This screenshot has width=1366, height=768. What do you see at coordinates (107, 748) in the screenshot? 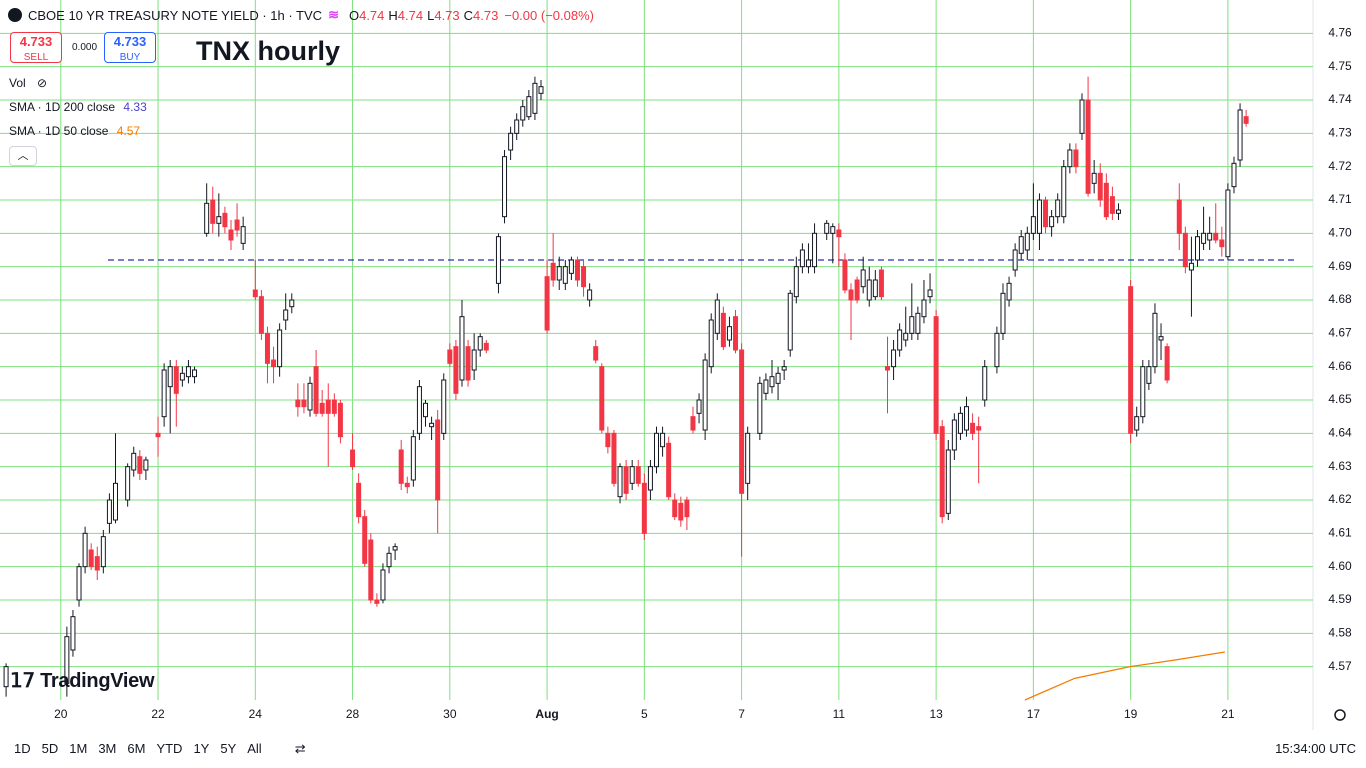
I see `range-button: 3M` at bounding box center [107, 748].